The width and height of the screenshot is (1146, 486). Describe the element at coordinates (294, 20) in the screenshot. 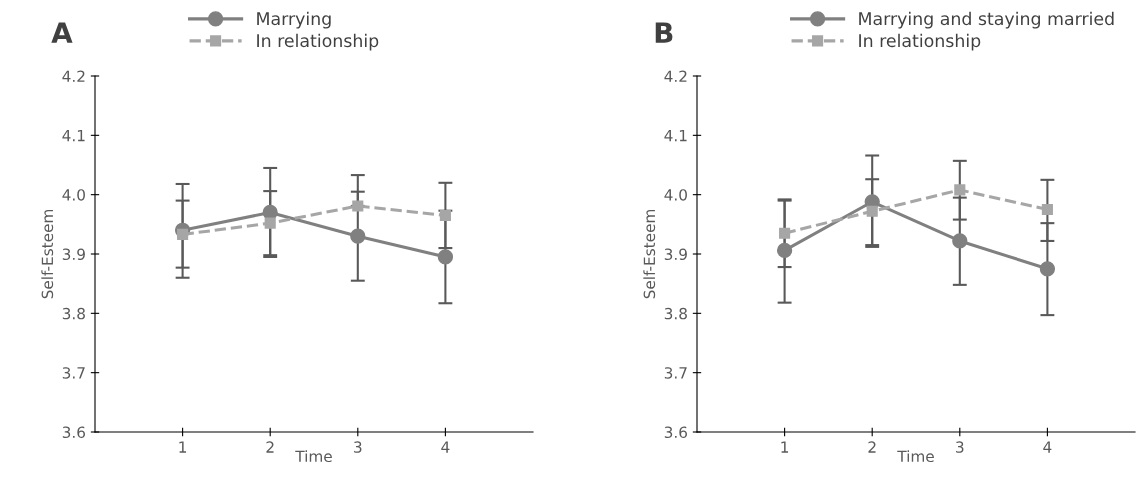

I see `legend-label: Marrying` at that location.